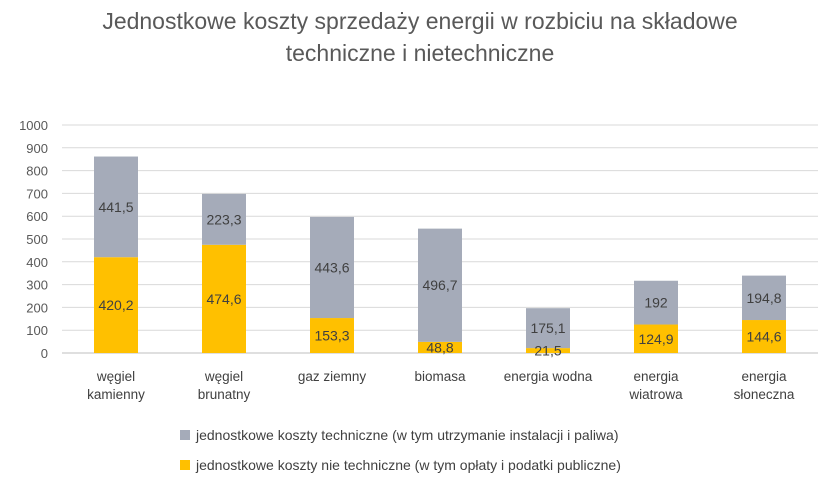  I want to click on legend-swatch-technical, so click(185, 435).